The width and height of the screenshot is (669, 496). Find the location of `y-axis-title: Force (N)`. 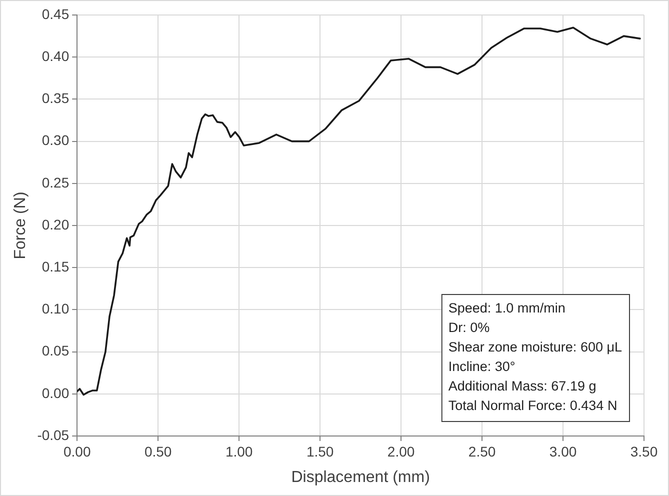

y-axis-title: Force (N) is located at coordinates (21, 226).